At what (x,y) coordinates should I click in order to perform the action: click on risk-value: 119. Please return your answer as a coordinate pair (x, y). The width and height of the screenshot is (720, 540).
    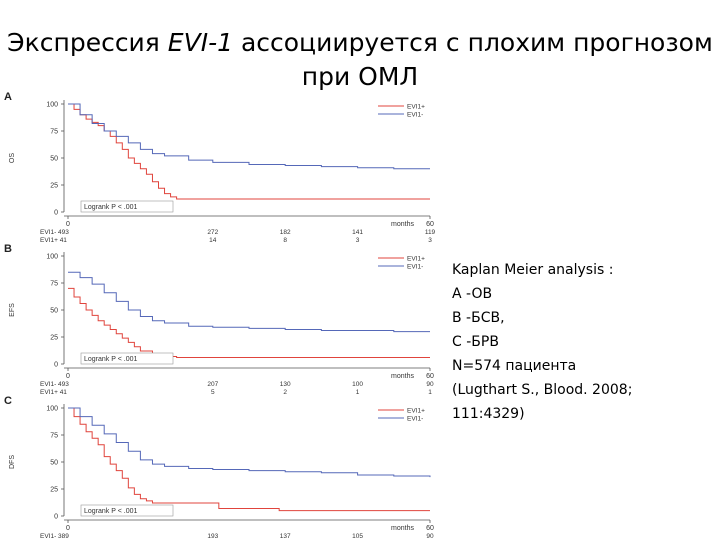
    Looking at the image, I should click on (430, 232).